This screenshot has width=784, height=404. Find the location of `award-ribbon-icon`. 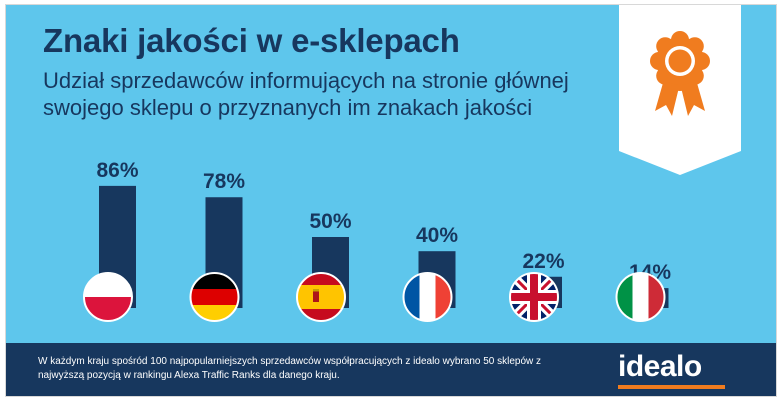

award-ribbon-icon is located at coordinates (680, 90).